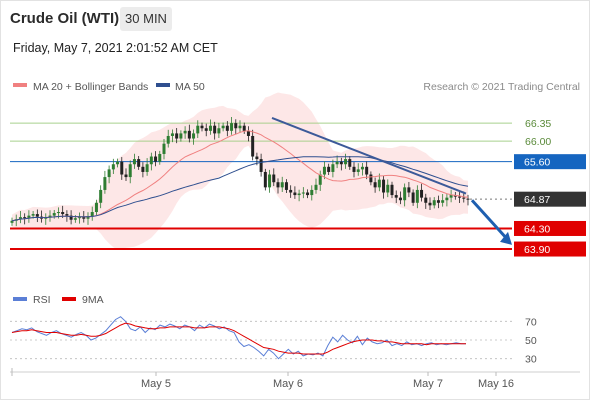 This screenshot has width=590, height=400. What do you see at coordinates (538, 142) in the screenshot?
I see `price-level-label-66.00: 66.00` at bounding box center [538, 142].